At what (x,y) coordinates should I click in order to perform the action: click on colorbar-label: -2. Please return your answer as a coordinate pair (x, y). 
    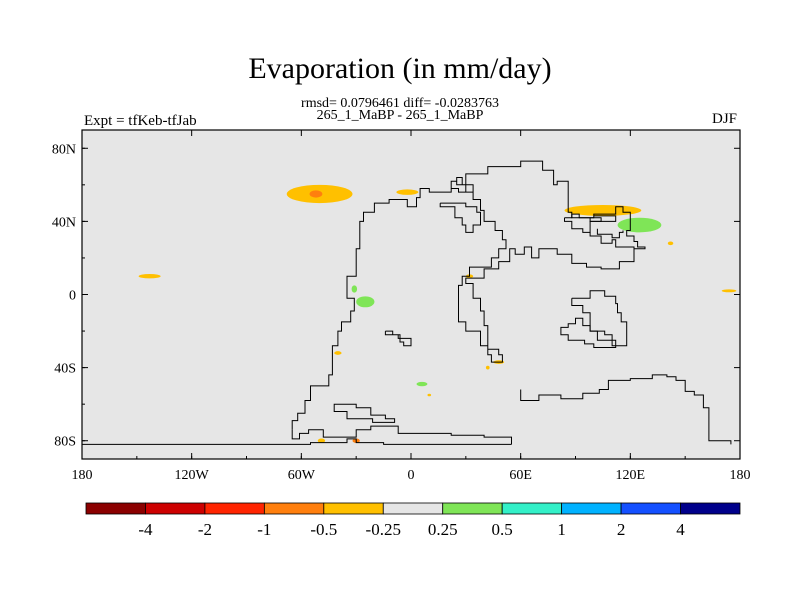
    Looking at the image, I should click on (205, 529).